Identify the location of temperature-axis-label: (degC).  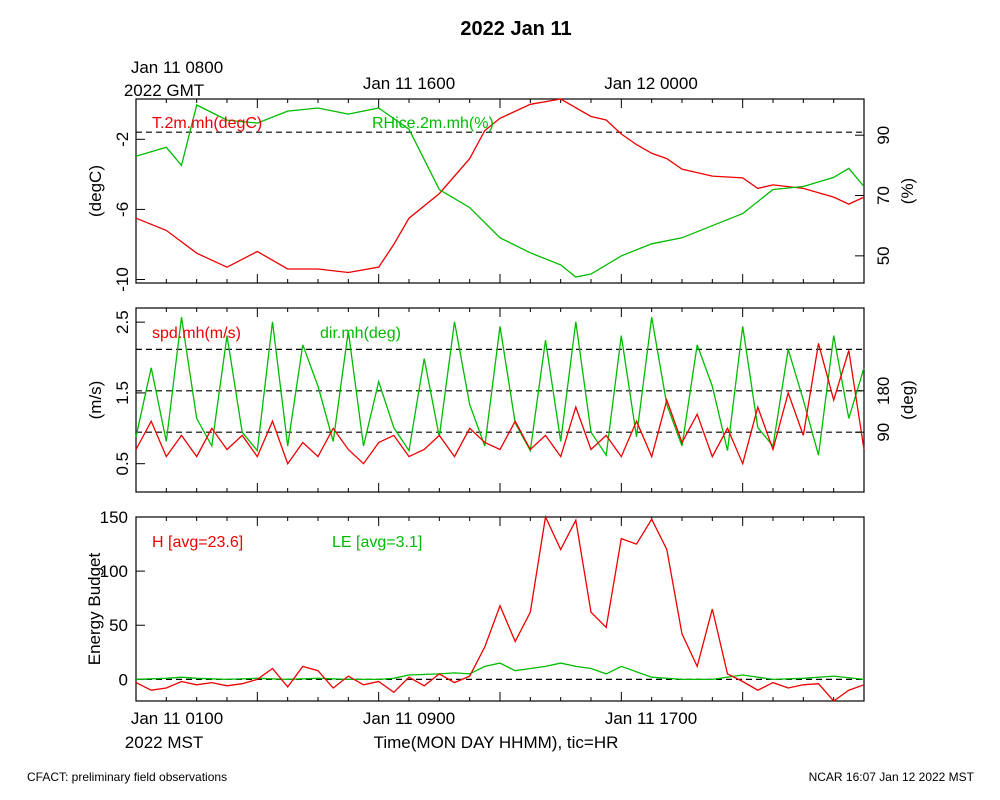
(95, 191).